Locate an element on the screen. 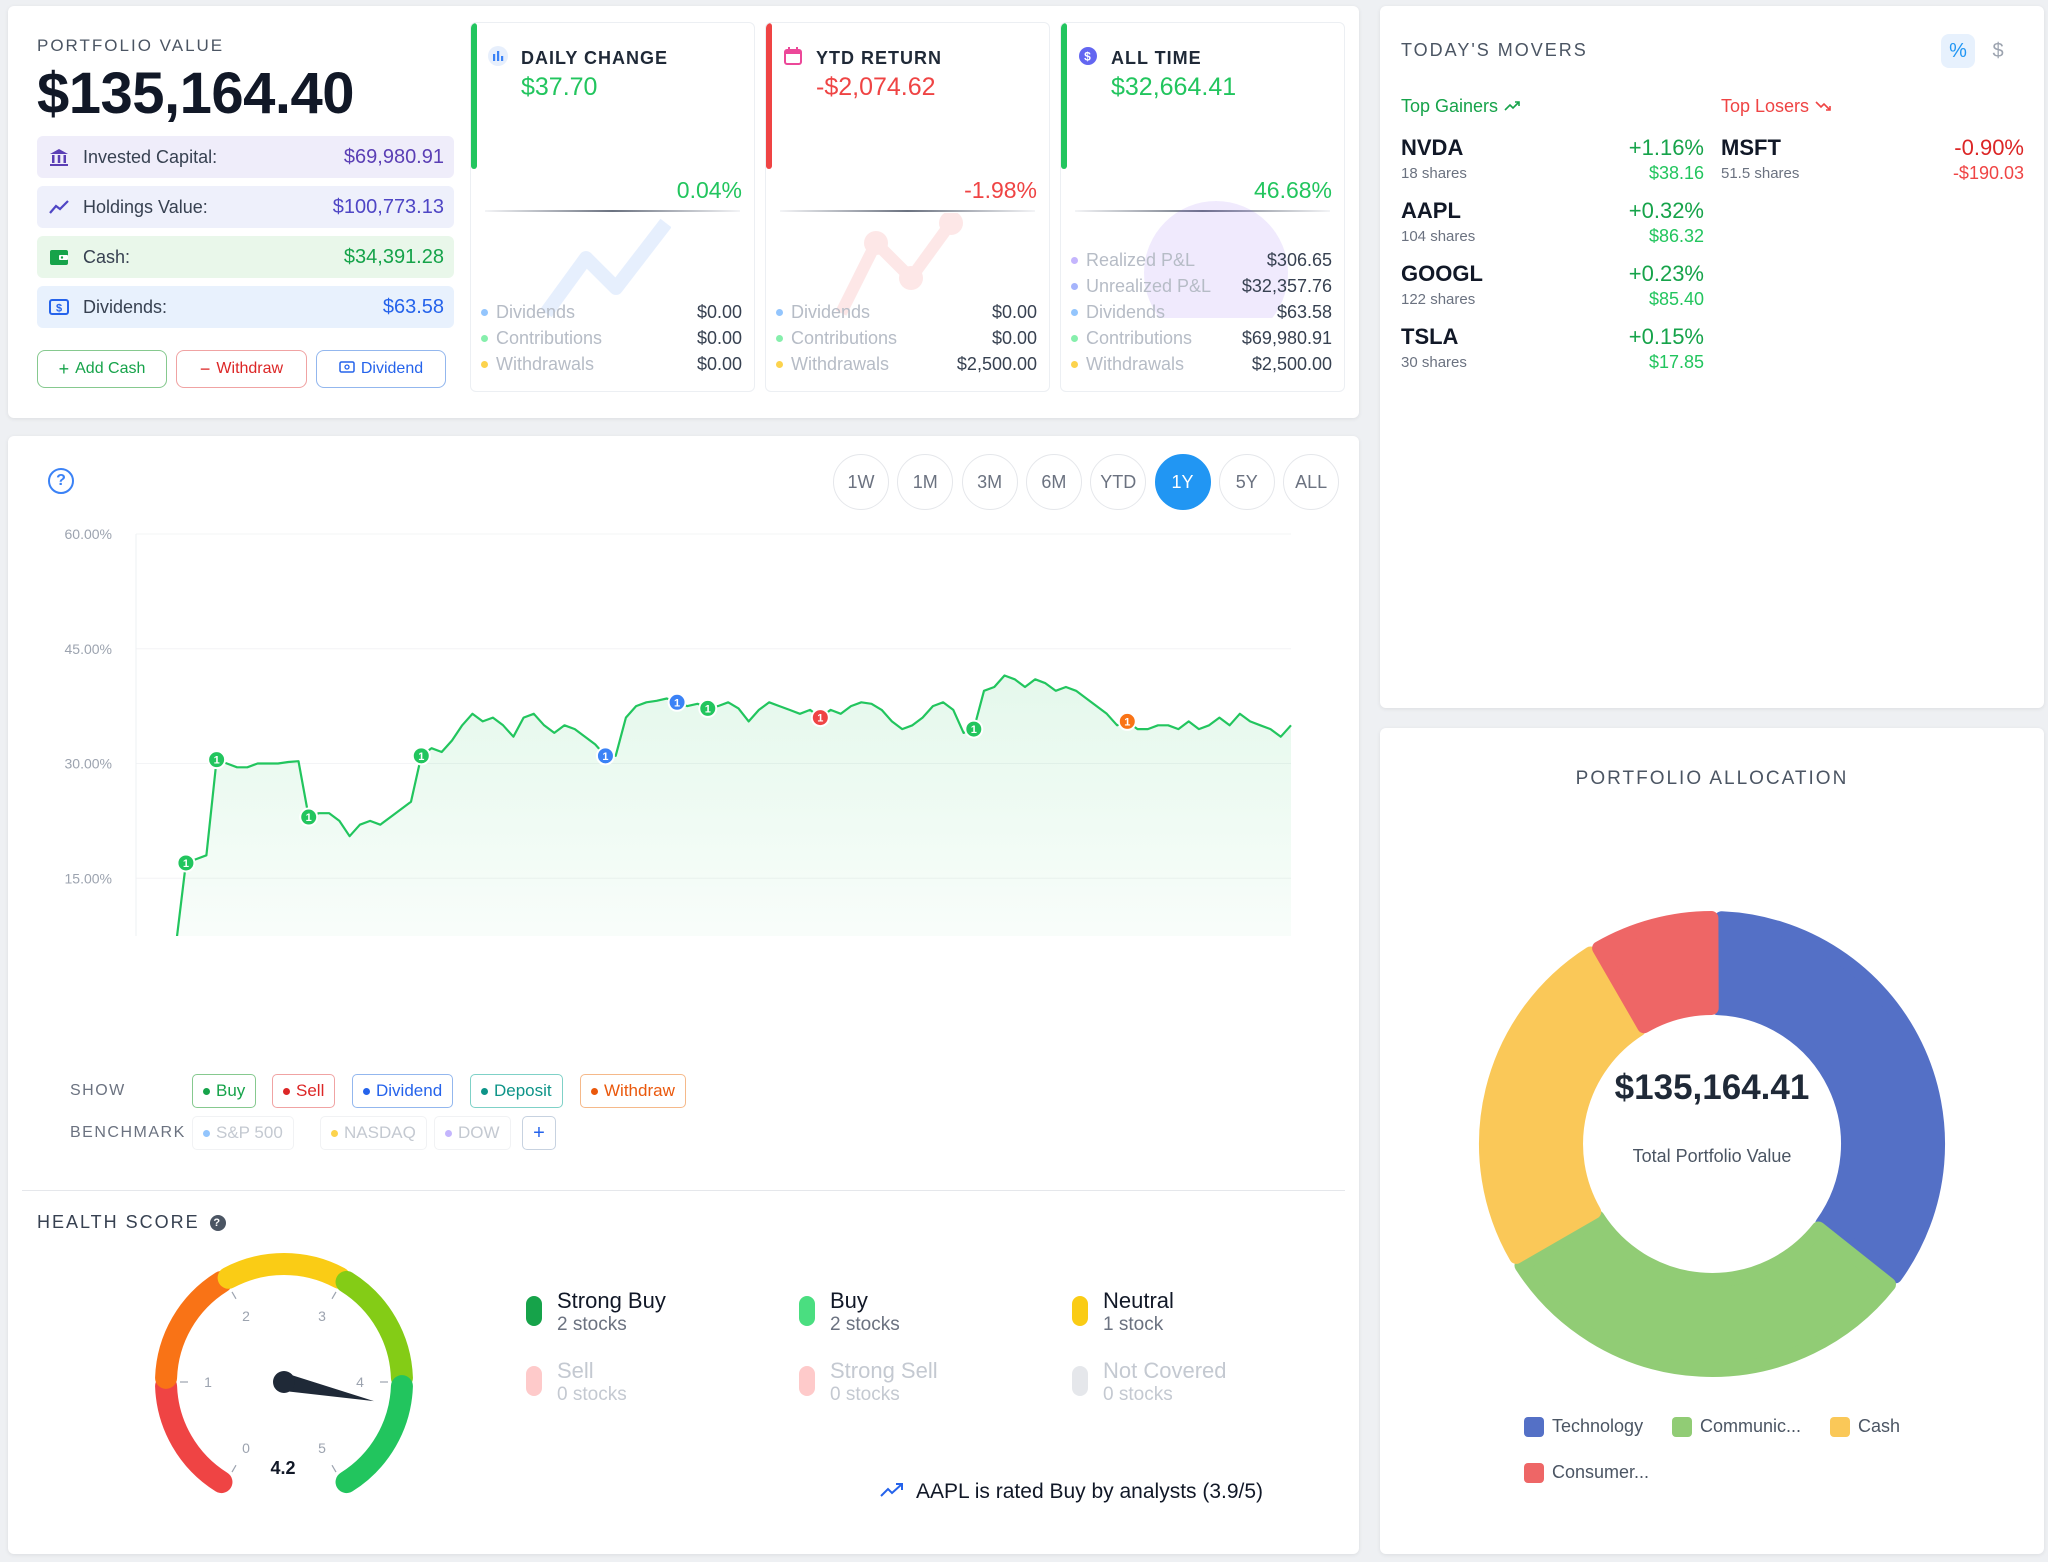  trending-up-icon is located at coordinates (1512, 106).